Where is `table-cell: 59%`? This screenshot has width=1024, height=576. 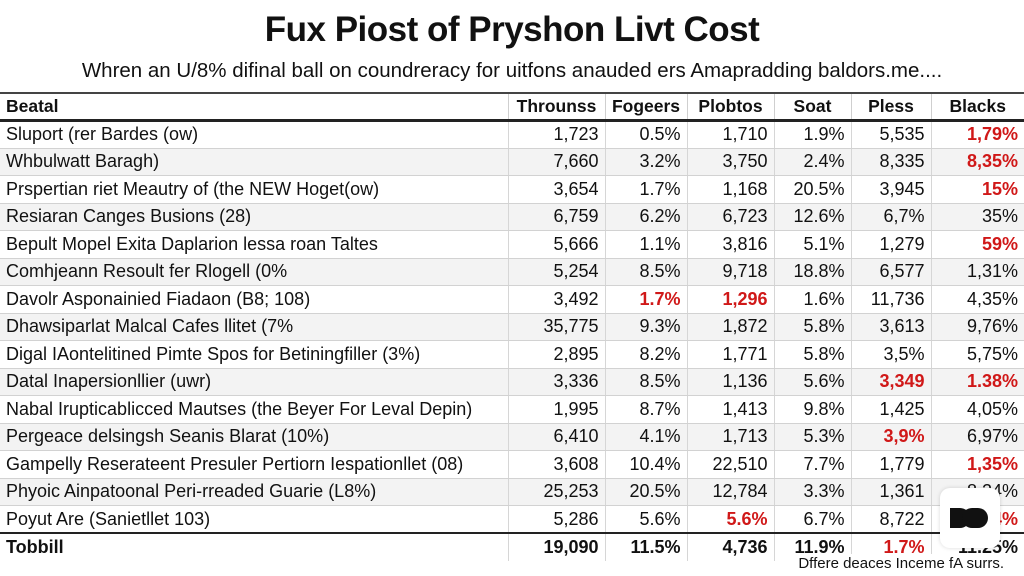
table-cell: 59% is located at coordinates (977, 244).